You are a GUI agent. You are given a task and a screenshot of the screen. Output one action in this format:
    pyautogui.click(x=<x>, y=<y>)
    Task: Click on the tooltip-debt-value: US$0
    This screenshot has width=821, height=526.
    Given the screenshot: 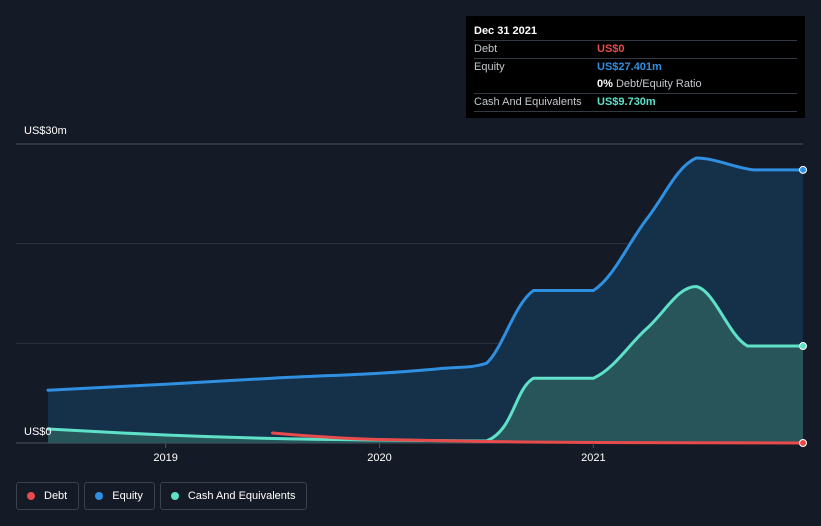 What is the action you would take?
    pyautogui.click(x=611, y=49)
    